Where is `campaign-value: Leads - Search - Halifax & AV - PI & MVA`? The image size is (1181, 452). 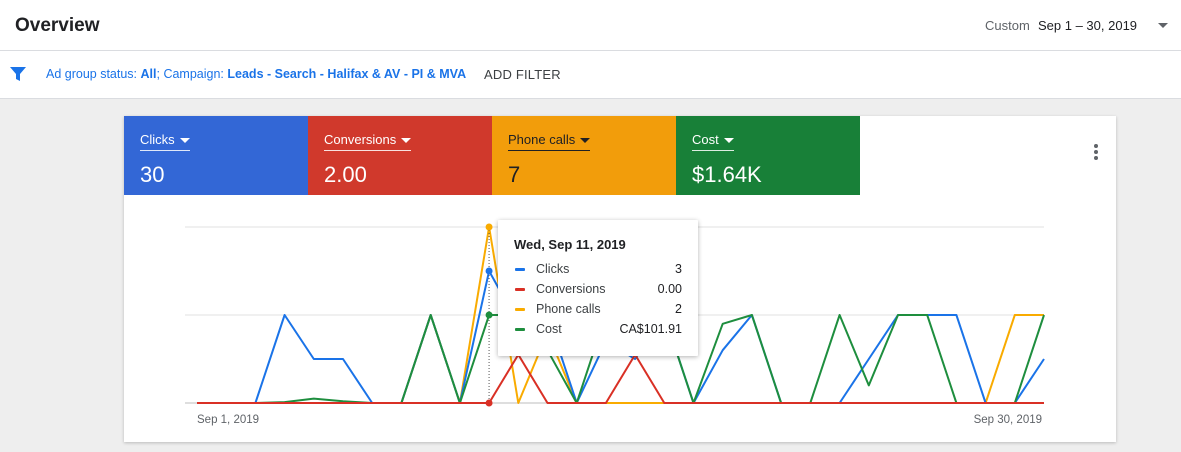 campaign-value: Leads - Search - Halifax & AV - PI & MVA is located at coordinates (347, 74).